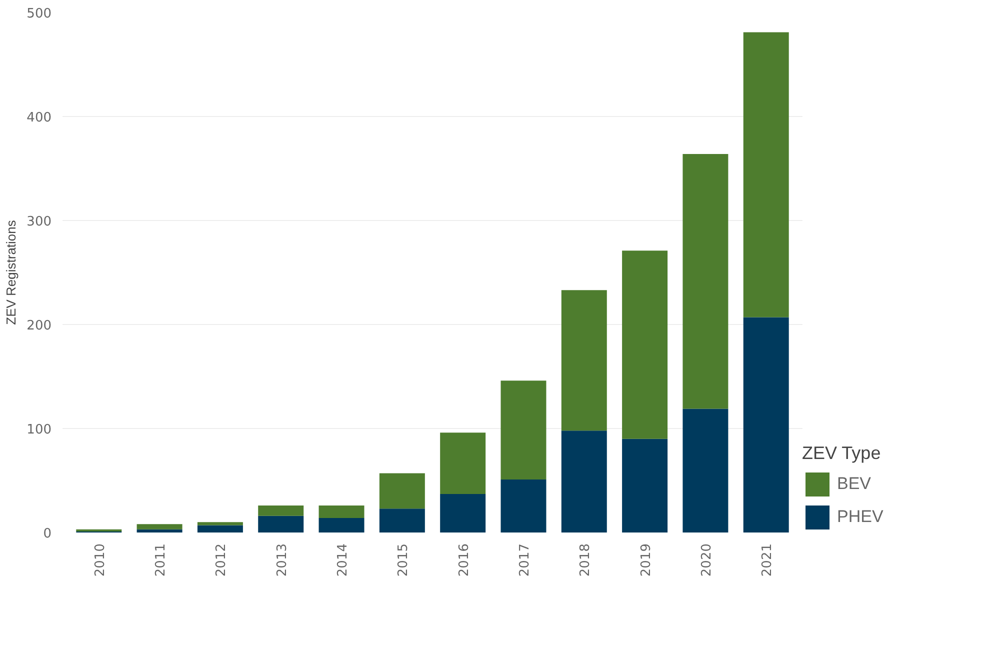 This screenshot has width=981, height=661. I want to click on x-tick-label: 2011, so click(161, 560).